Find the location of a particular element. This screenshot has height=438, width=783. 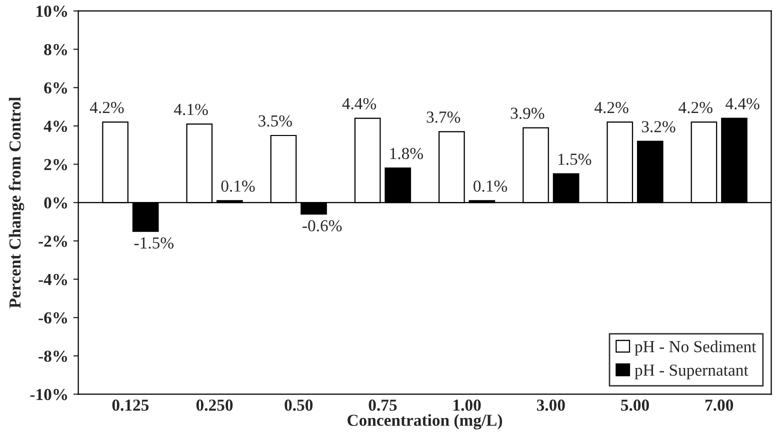

x-tick-label: 3.00 is located at coordinates (550, 405).